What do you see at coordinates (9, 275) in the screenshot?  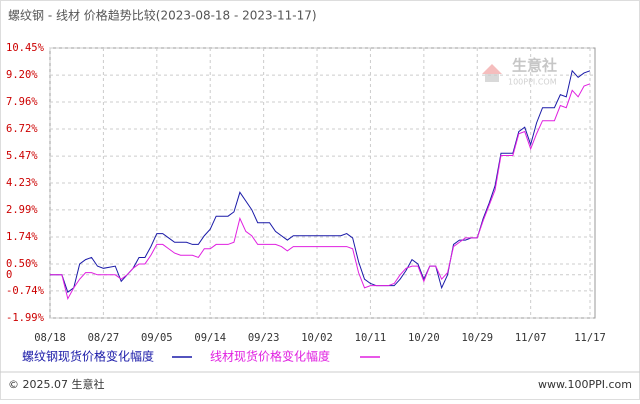 I see `y-tick-label: 0` at bounding box center [9, 275].